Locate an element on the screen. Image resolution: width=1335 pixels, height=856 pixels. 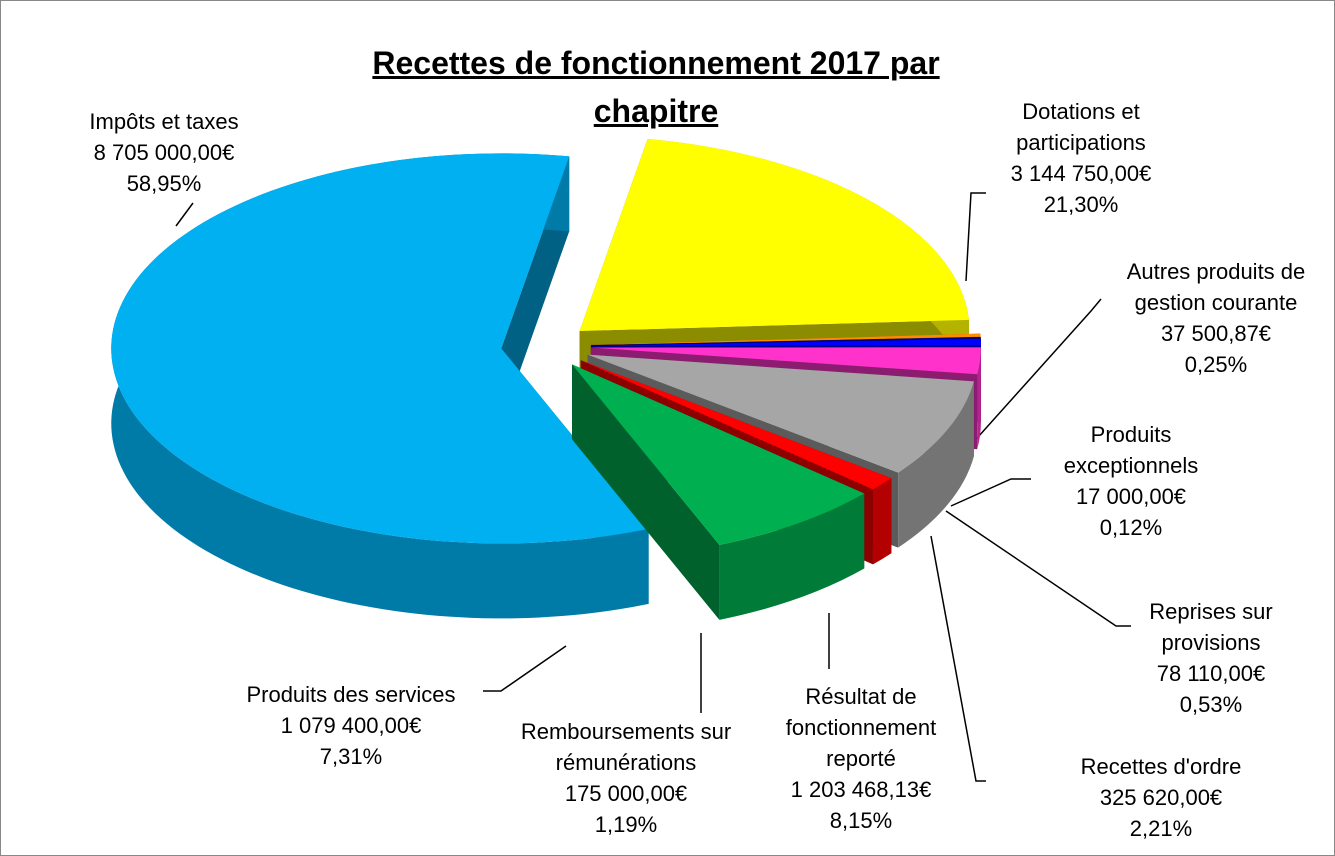
data-label: Produits exceptionnels 17 000,00€ 0,12% is located at coordinates (1131, 481).